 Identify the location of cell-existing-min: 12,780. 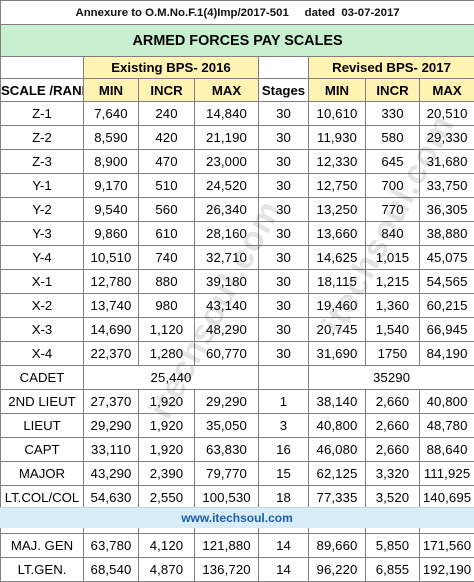
(111, 282).